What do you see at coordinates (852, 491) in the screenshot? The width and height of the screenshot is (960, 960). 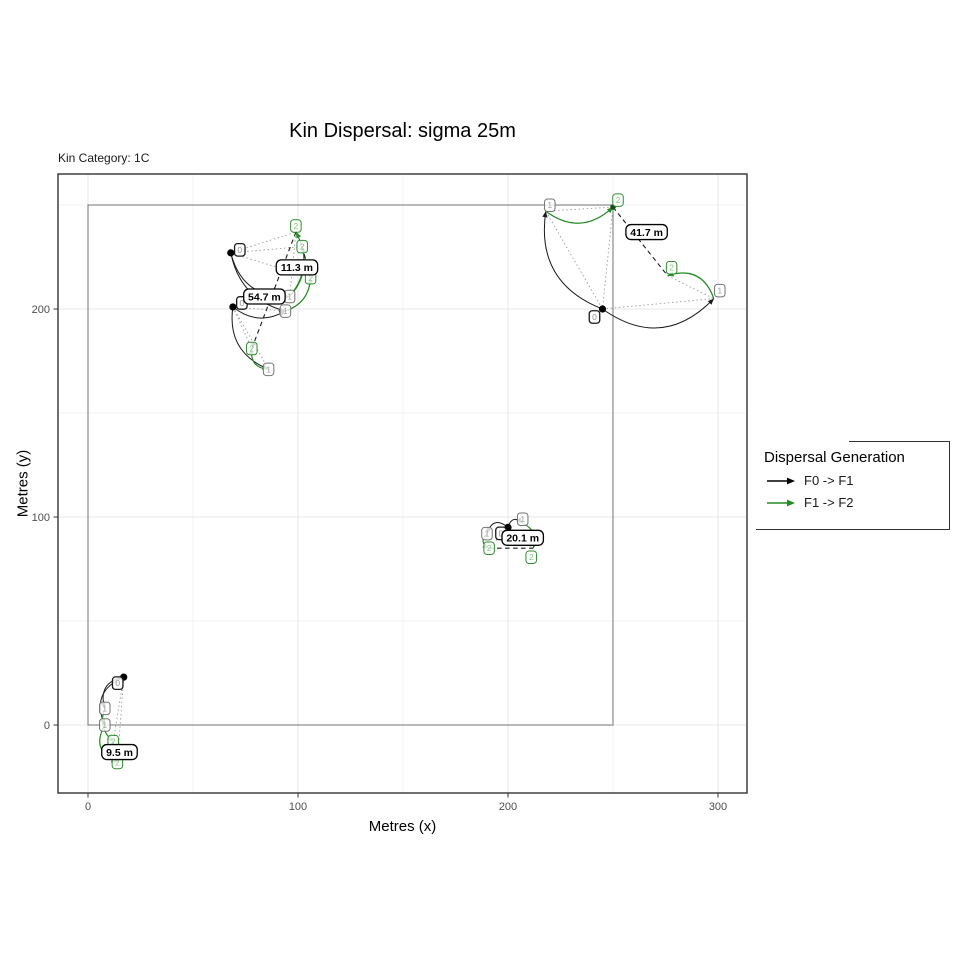 I see `legend-entries: F0 -> F1 F1 -> F2` at bounding box center [852, 491].